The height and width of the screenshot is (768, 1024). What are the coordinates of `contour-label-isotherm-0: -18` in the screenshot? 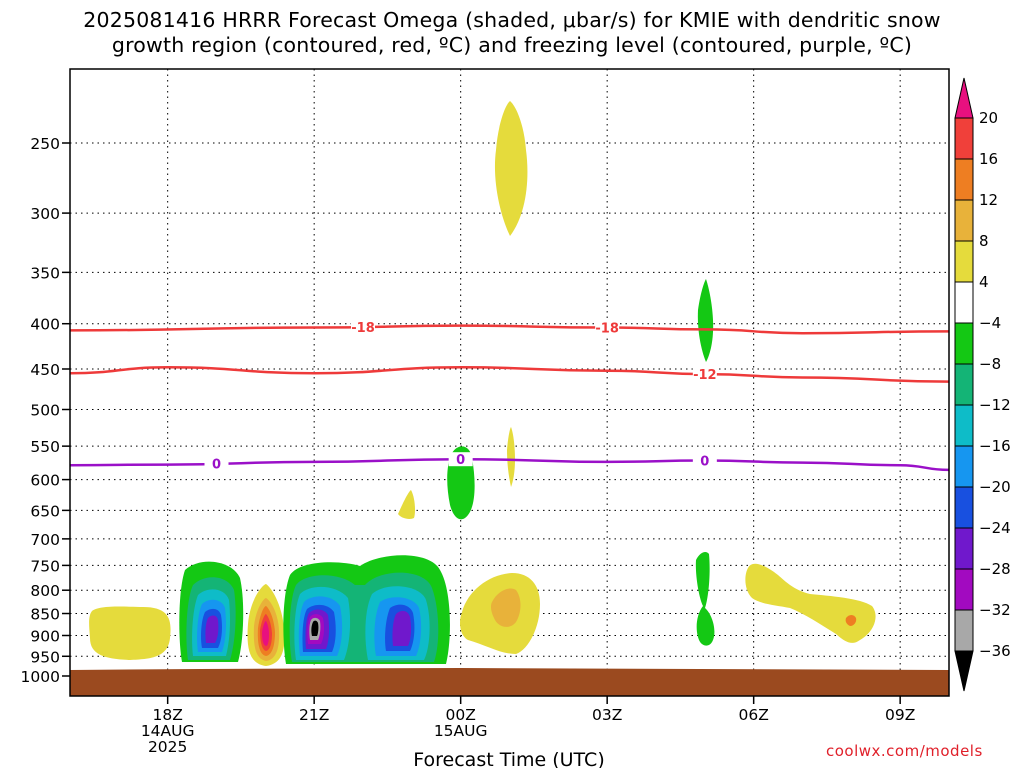 It's located at (363, 328).